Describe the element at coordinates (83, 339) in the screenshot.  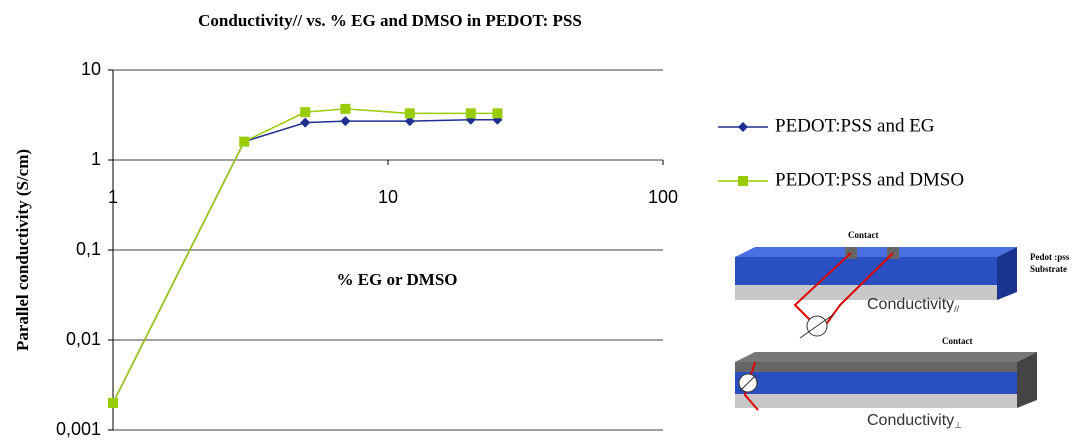
I see `y-tick-label: 0,01` at that location.